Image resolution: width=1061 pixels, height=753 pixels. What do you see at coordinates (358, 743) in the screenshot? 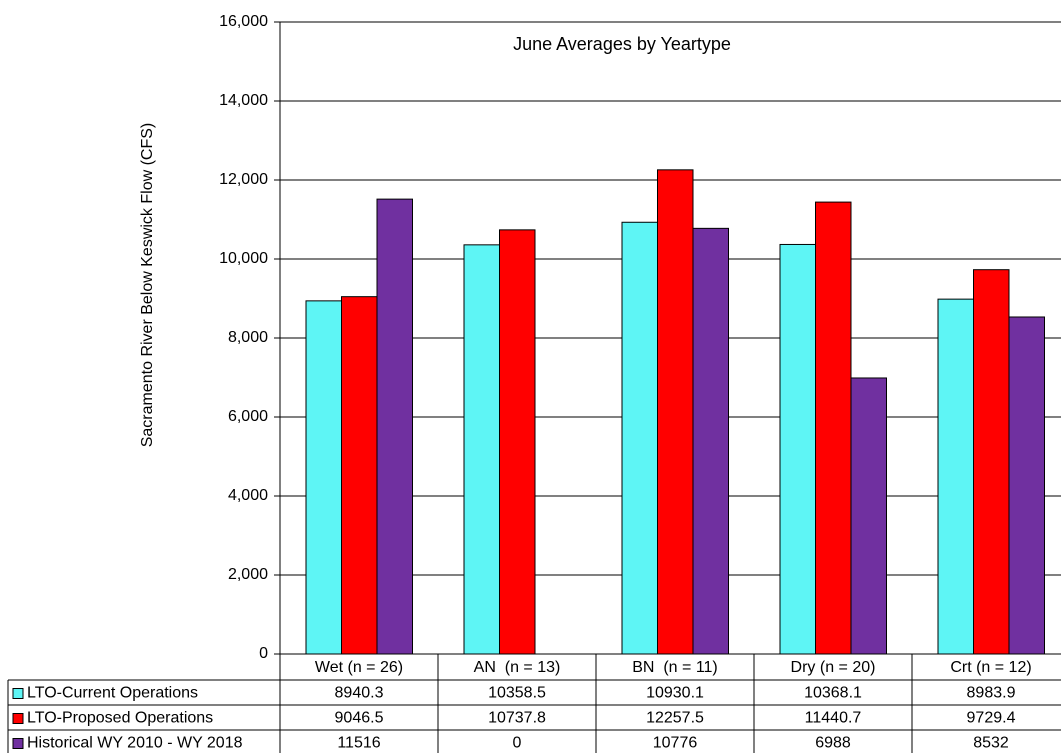
I see `table-value: 11516` at bounding box center [358, 743].